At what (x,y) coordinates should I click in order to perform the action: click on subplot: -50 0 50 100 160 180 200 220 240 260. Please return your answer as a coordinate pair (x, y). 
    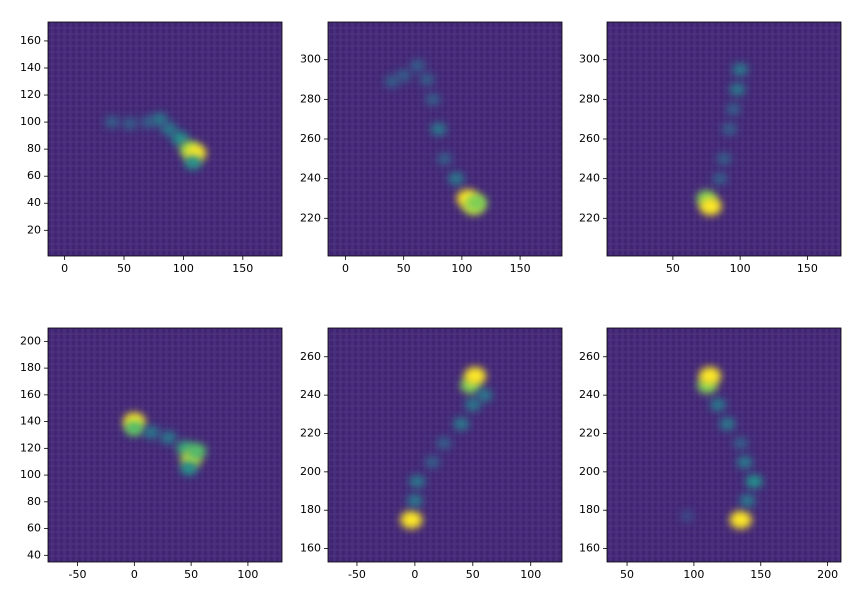
    Looking at the image, I should click on (431, 454).